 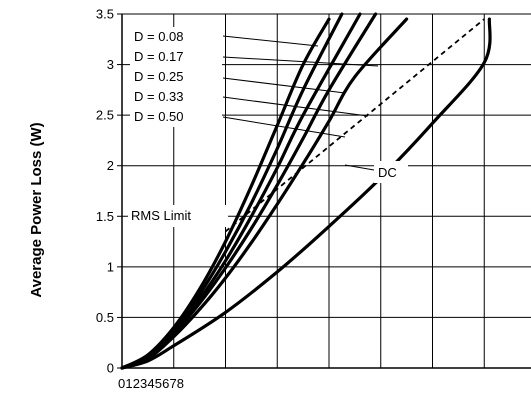 What do you see at coordinates (159, 116) in the screenshot?
I see `label-d050: D = 0.50` at bounding box center [159, 116].